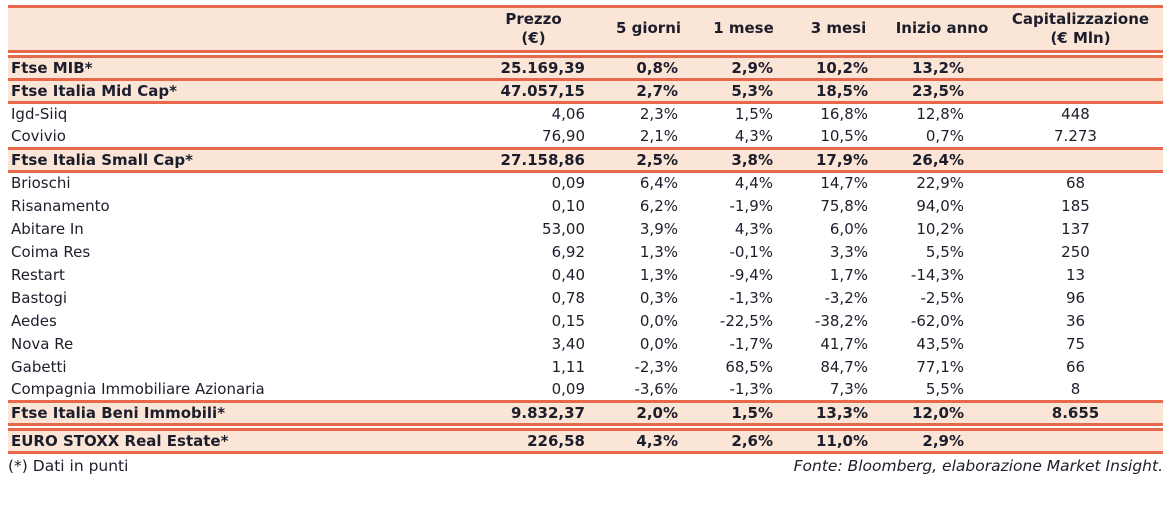 The height and width of the screenshot is (508, 1171). Describe the element at coordinates (844, 114) in the screenshot. I see `cell-m3: 16,8%` at that location.